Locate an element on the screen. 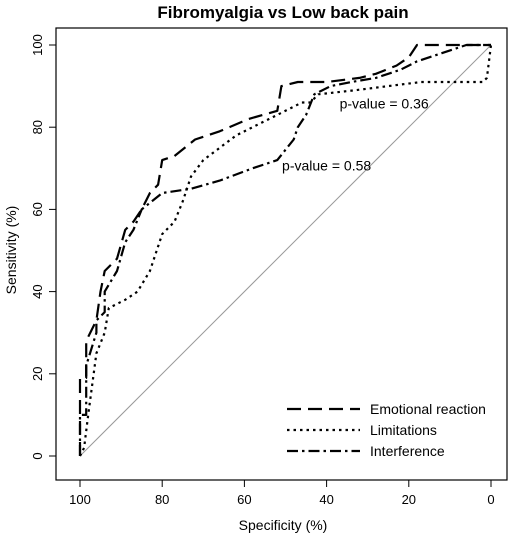  y-tick-label: 40 is located at coordinates (37, 291).